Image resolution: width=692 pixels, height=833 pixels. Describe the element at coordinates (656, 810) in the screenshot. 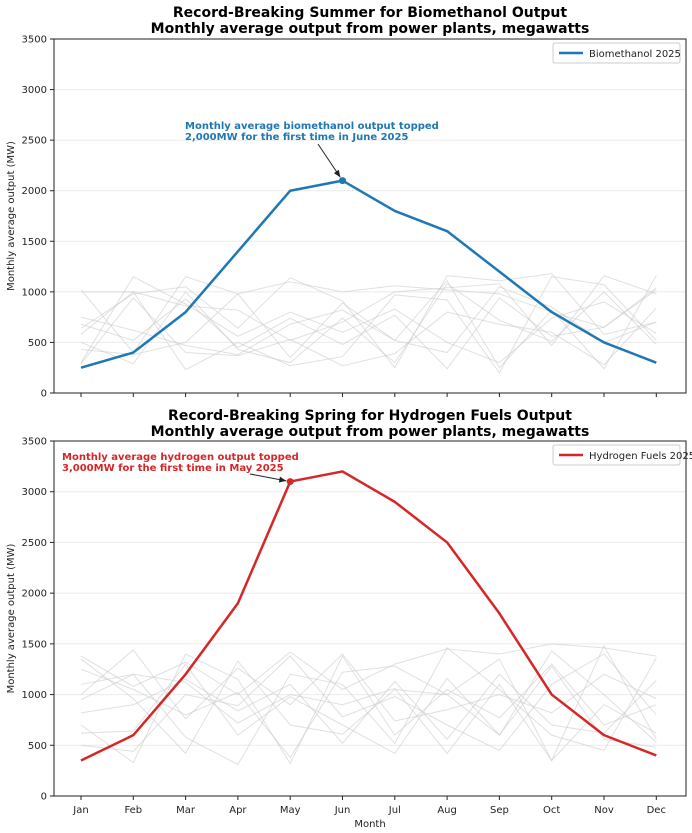

I see `x-tick-label: Dec` at that location.